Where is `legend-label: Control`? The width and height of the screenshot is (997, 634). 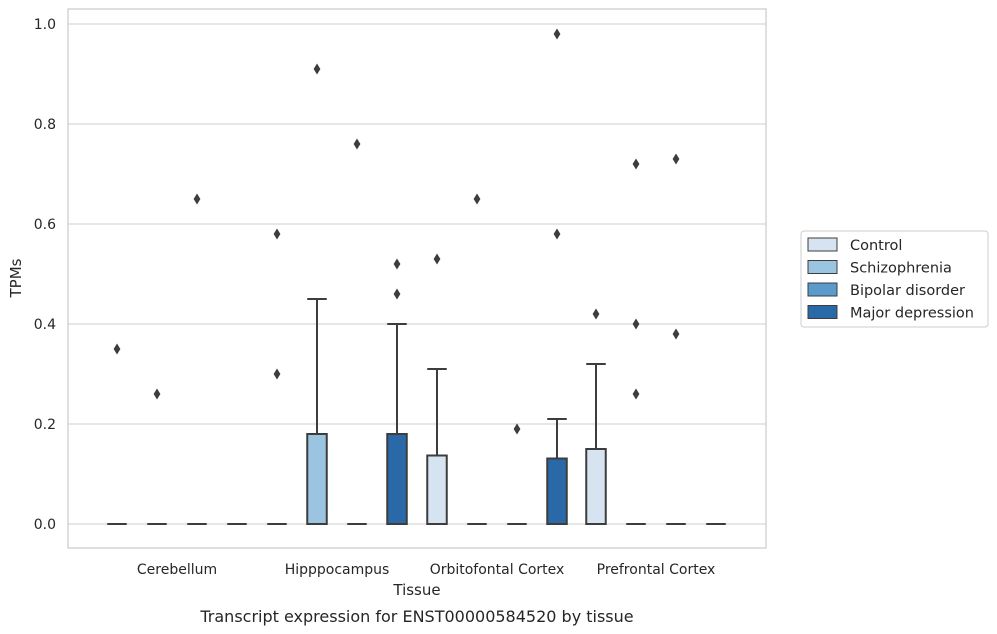
legend-label: Control is located at coordinates (876, 246).